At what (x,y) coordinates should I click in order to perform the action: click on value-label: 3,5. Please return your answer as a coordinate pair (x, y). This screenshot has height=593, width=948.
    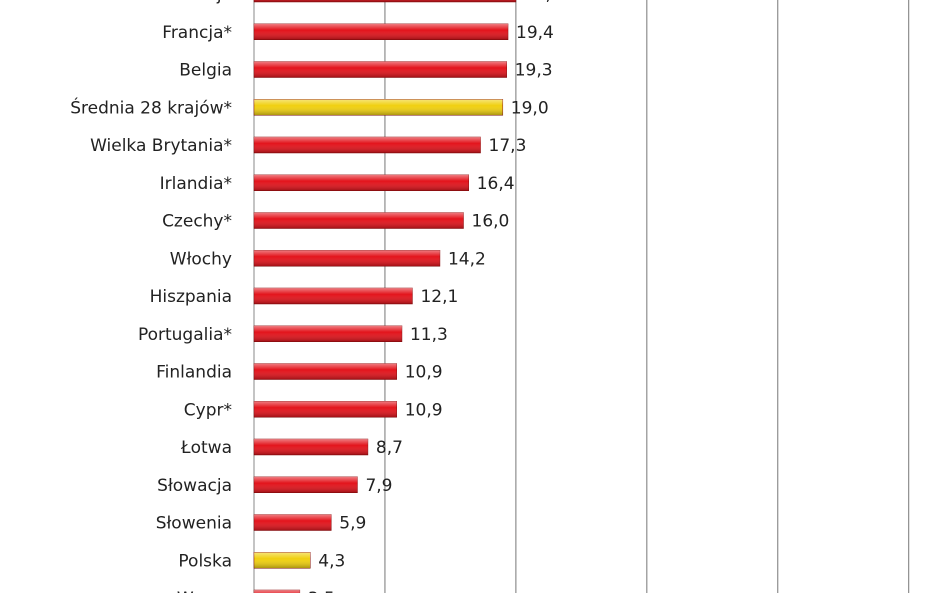
    Looking at the image, I should click on (321, 591).